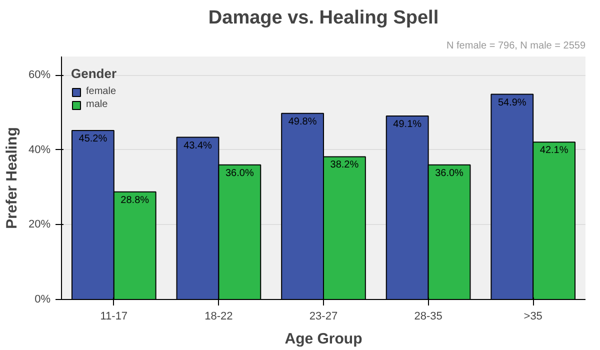  I want to click on y-axis-title: Prefer Healing, so click(11, 178).